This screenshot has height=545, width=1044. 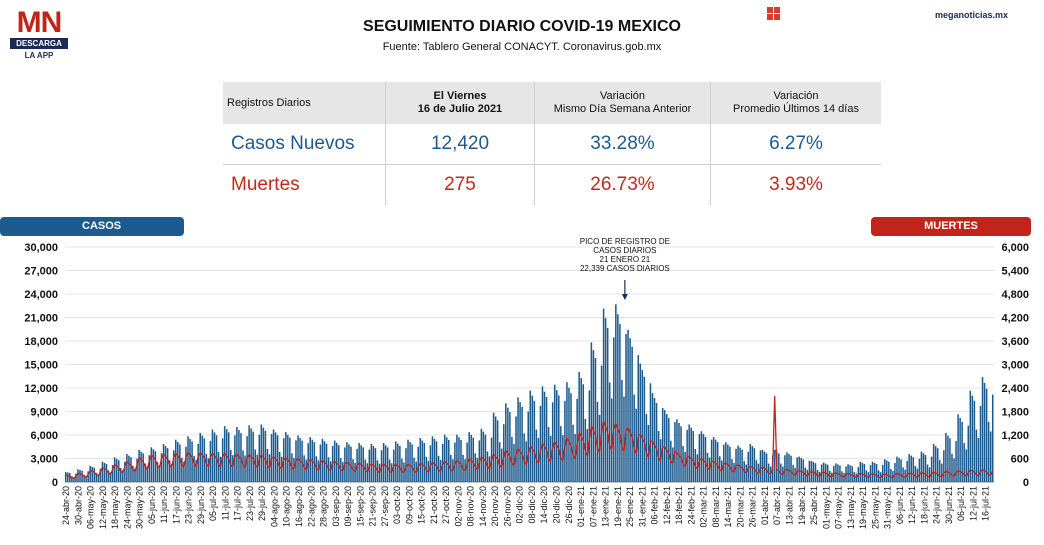 I want to click on x-tick-label: 06-jun-21, so click(x=900, y=505).